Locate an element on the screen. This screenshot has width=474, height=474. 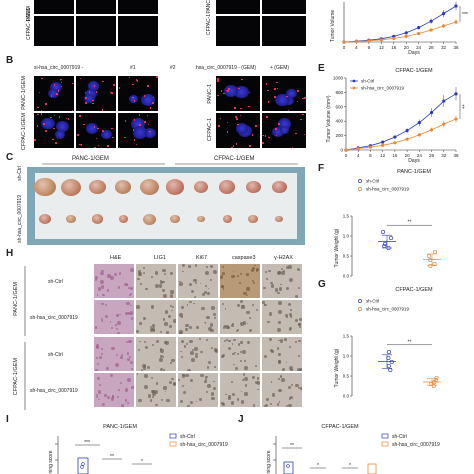
panel-b-row-label: CFPAC-1 is located at coordinates (210, 130).